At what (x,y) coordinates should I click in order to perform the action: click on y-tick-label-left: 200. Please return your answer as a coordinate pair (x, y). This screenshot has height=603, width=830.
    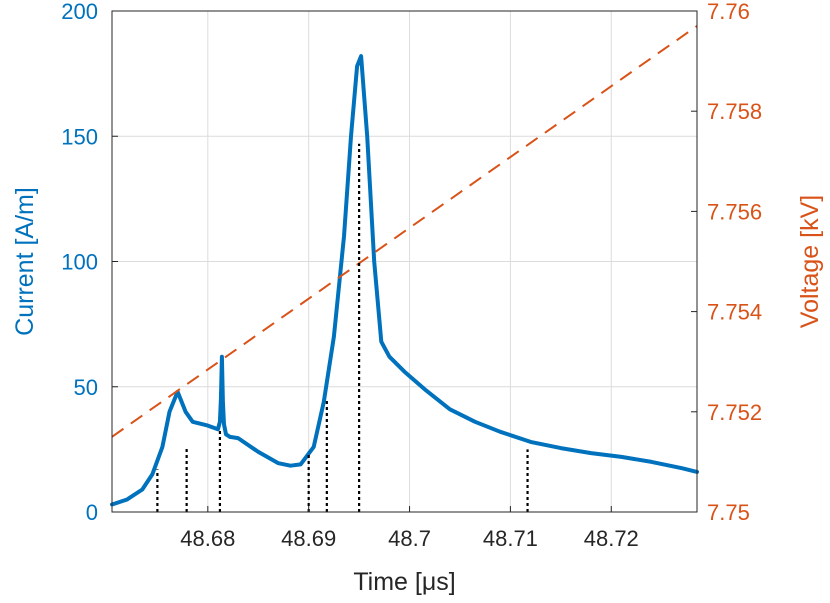
    Looking at the image, I should click on (79, 12).